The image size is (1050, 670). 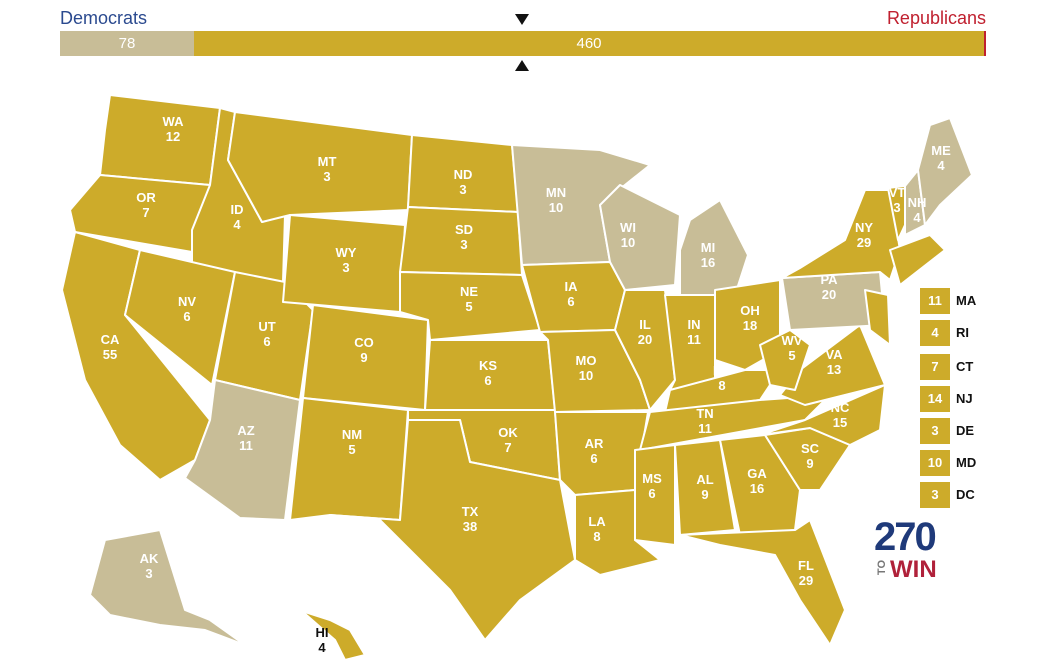 What do you see at coordinates (750, 310) in the screenshot?
I see `state-abbr-oh: OH` at bounding box center [750, 310].